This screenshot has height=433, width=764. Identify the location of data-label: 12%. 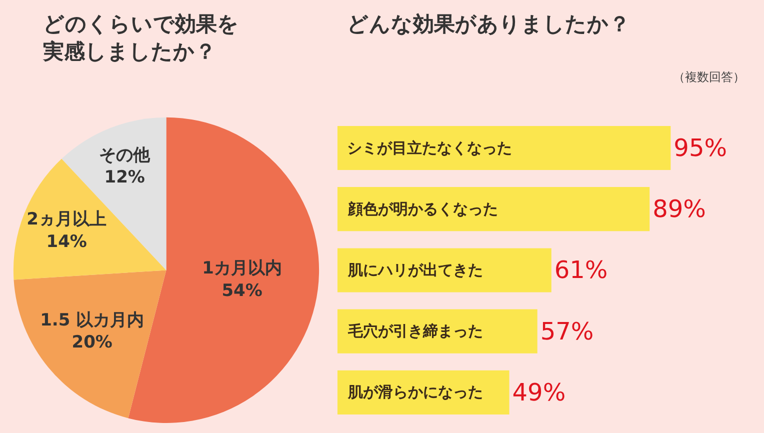
(124, 177).